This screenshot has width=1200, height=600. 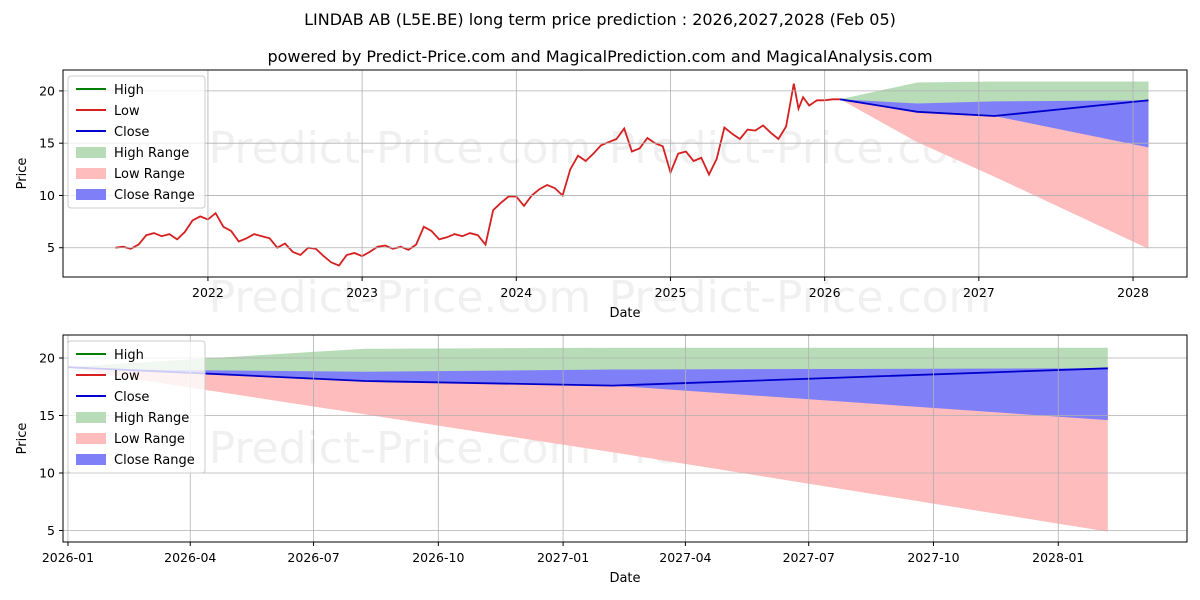 I want to click on p0-legend-swatch-high_range, so click(x=91, y=152).